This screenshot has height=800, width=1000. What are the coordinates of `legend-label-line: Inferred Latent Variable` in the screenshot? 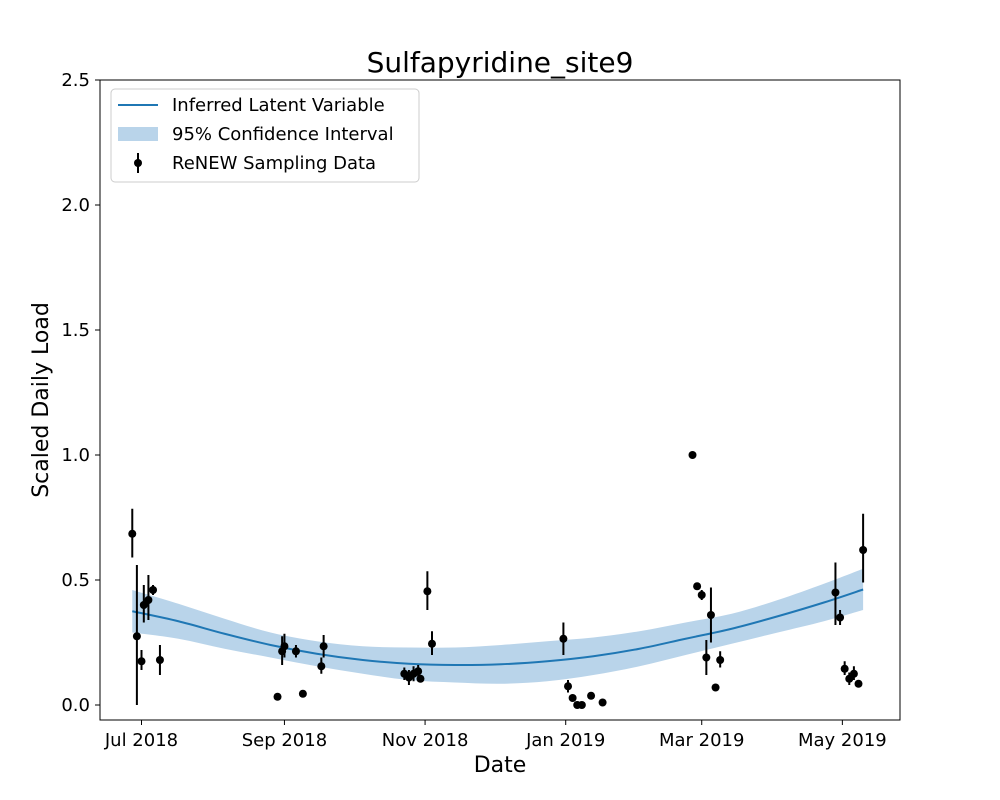 It's located at (278, 105).